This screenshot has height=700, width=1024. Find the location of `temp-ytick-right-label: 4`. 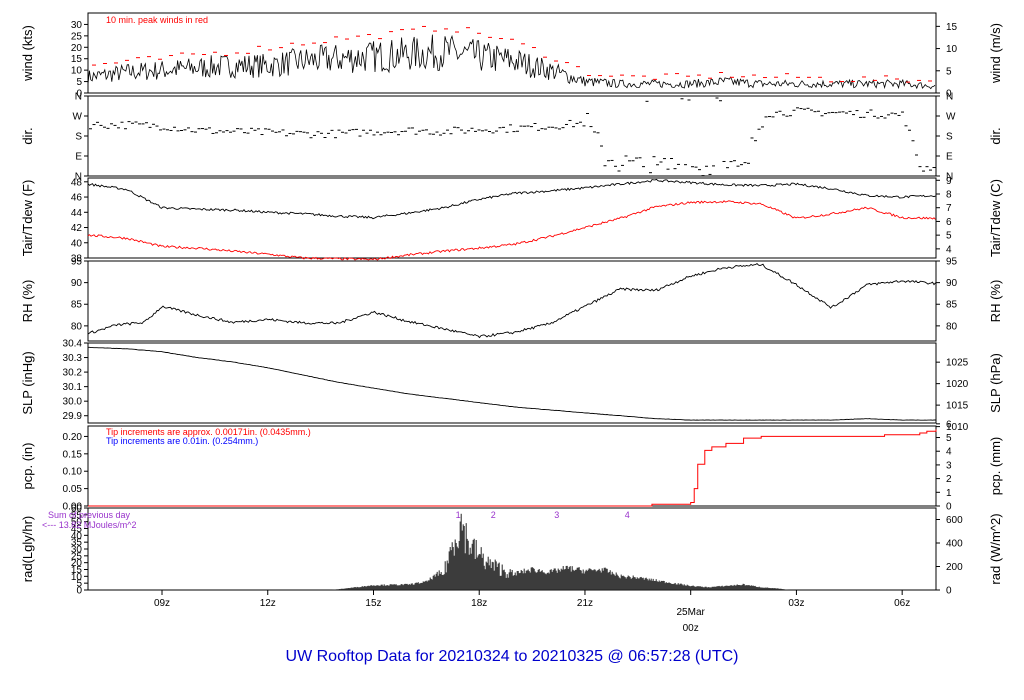

temp-ytick-right-label: 4 is located at coordinates (949, 249).